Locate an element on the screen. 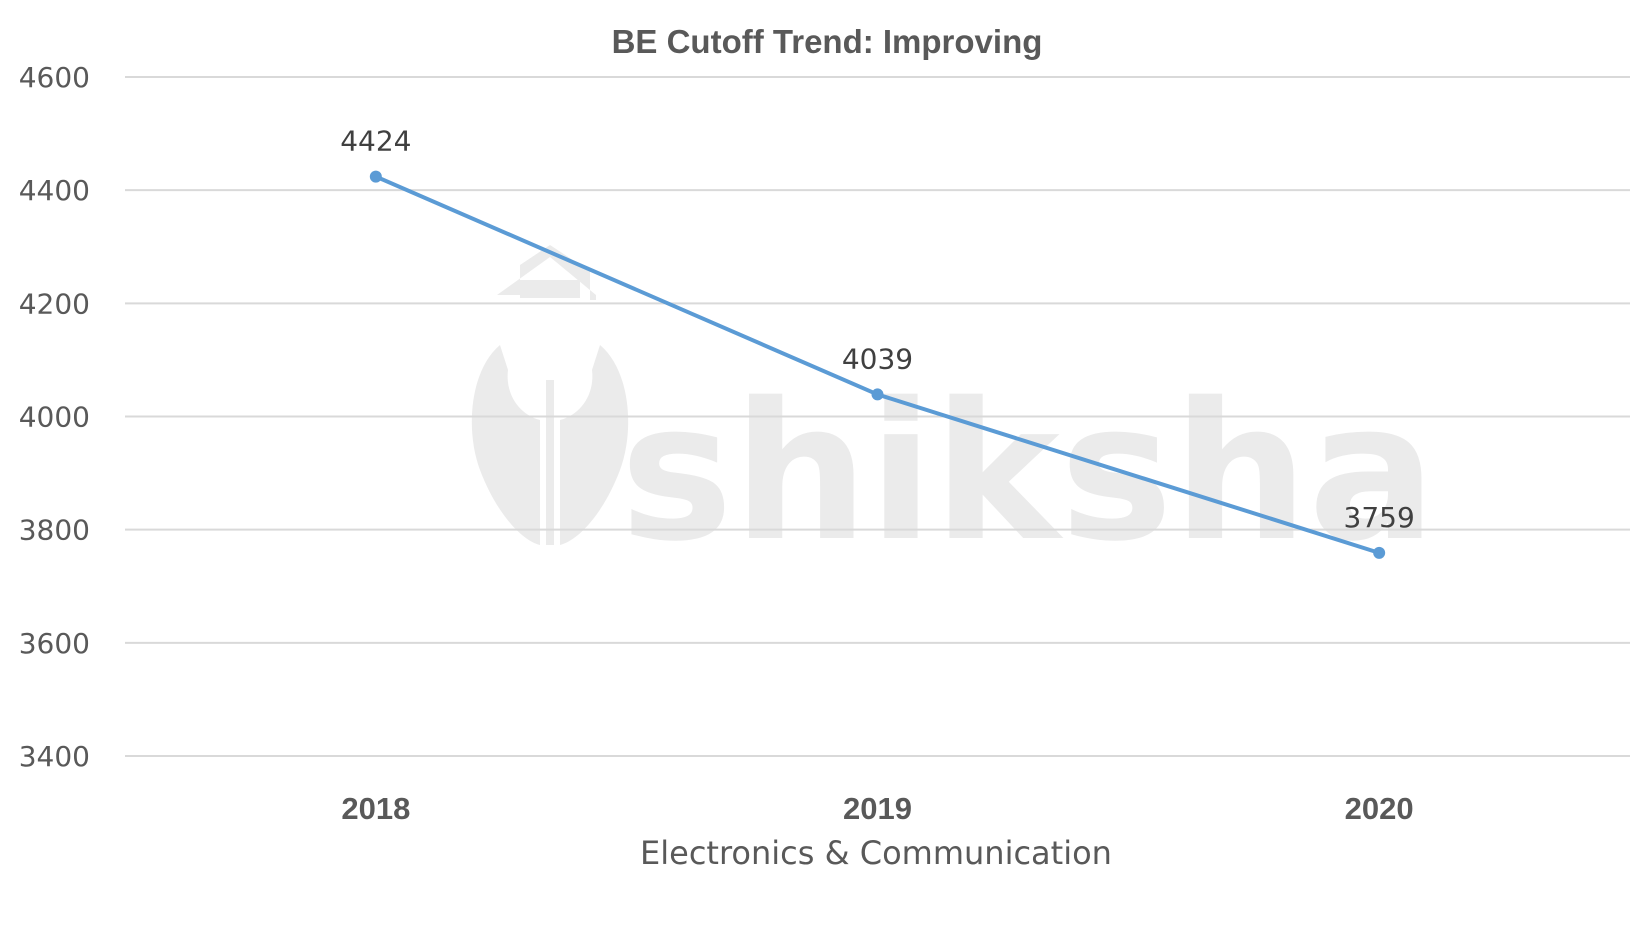 The image size is (1642, 932). y-tick-label: 4000 is located at coordinates (54, 417).